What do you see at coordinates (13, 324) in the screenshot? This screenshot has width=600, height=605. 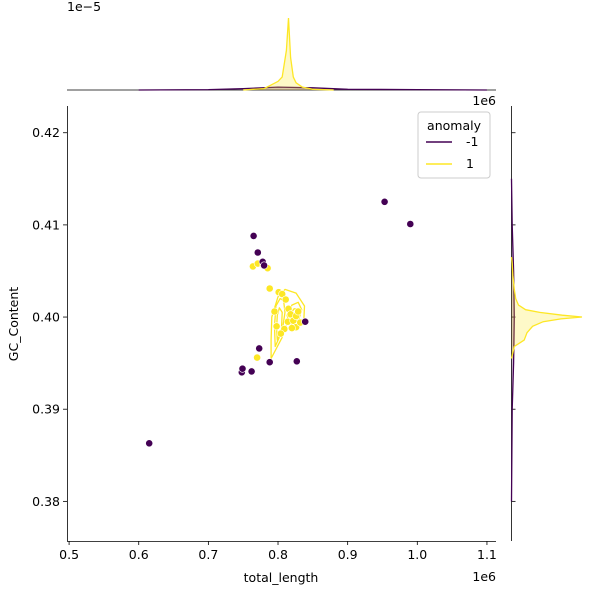 I see `y-axis-label: GC_Content` at bounding box center [13, 324].